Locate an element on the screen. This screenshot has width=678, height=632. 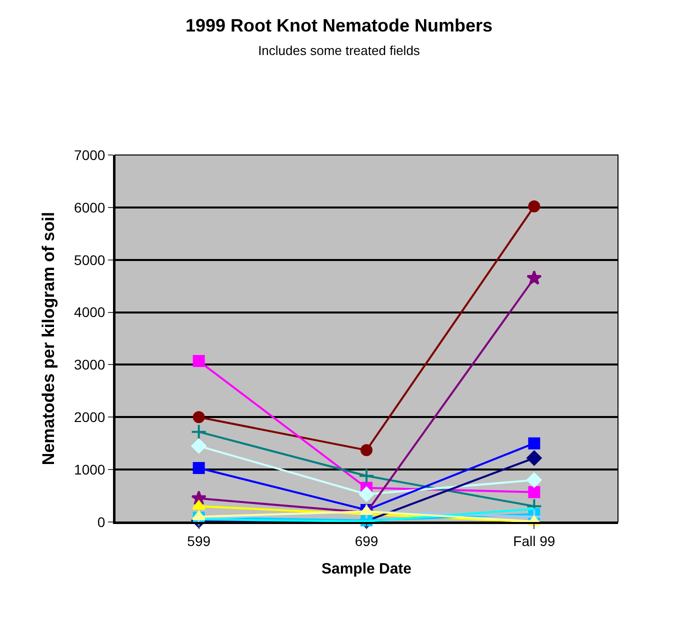
y-tick-label: 1000 is located at coordinates (90, 469).